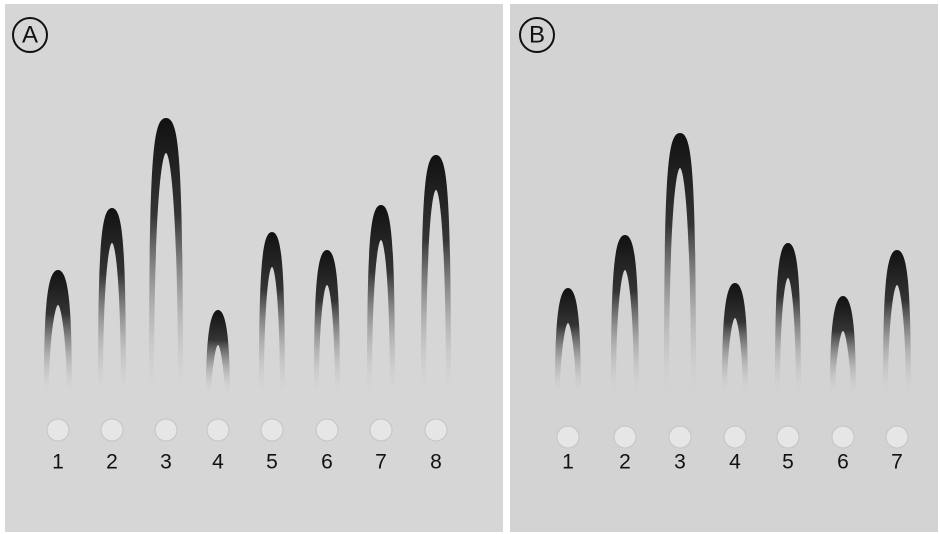 The width and height of the screenshot is (940, 534). I want to click on panel-label: B, so click(537, 34).